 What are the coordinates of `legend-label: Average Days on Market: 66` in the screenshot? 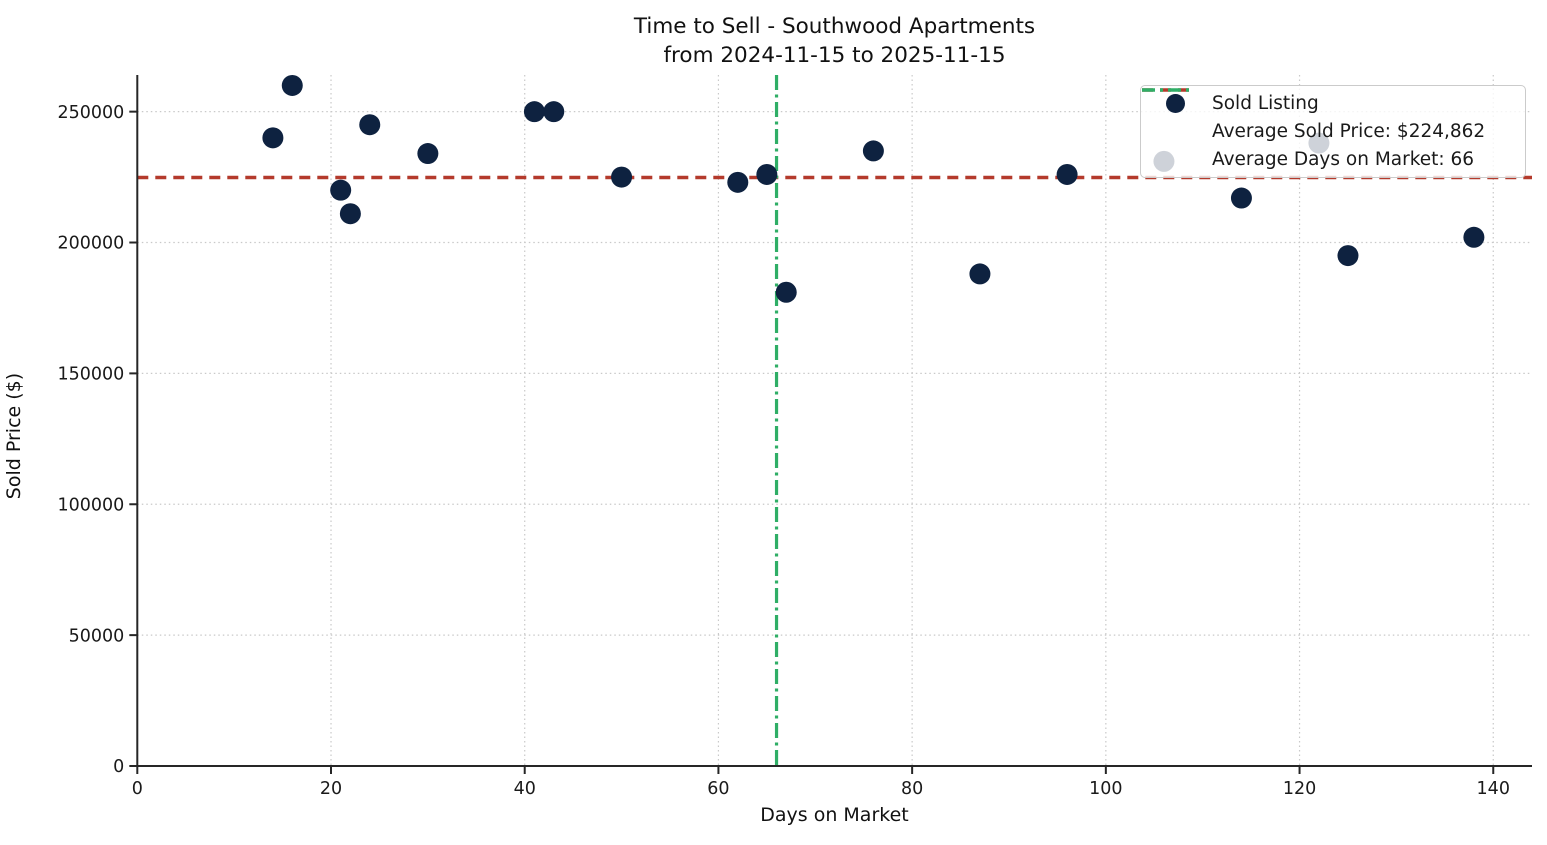 It's located at (1343, 159).